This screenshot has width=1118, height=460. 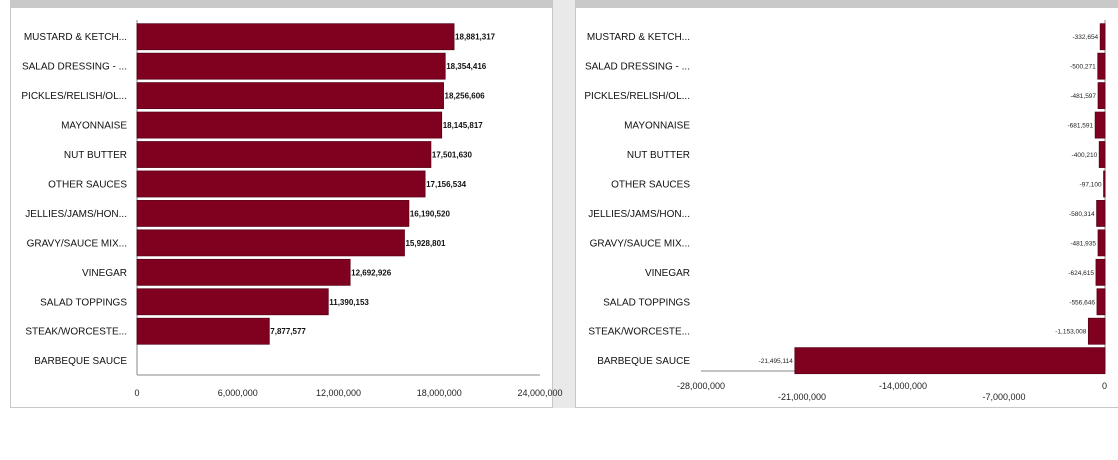 What do you see at coordinates (776, 361) in the screenshot?
I see `right-data-label: -21,495,114` at bounding box center [776, 361].